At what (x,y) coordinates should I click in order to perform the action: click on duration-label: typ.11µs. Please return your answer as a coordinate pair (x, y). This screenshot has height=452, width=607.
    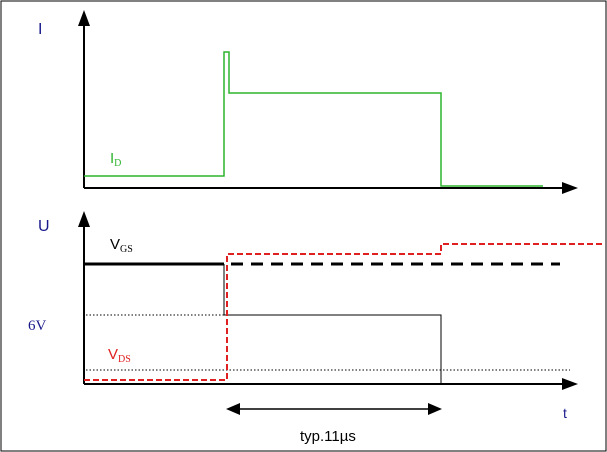
    Looking at the image, I should click on (328, 436).